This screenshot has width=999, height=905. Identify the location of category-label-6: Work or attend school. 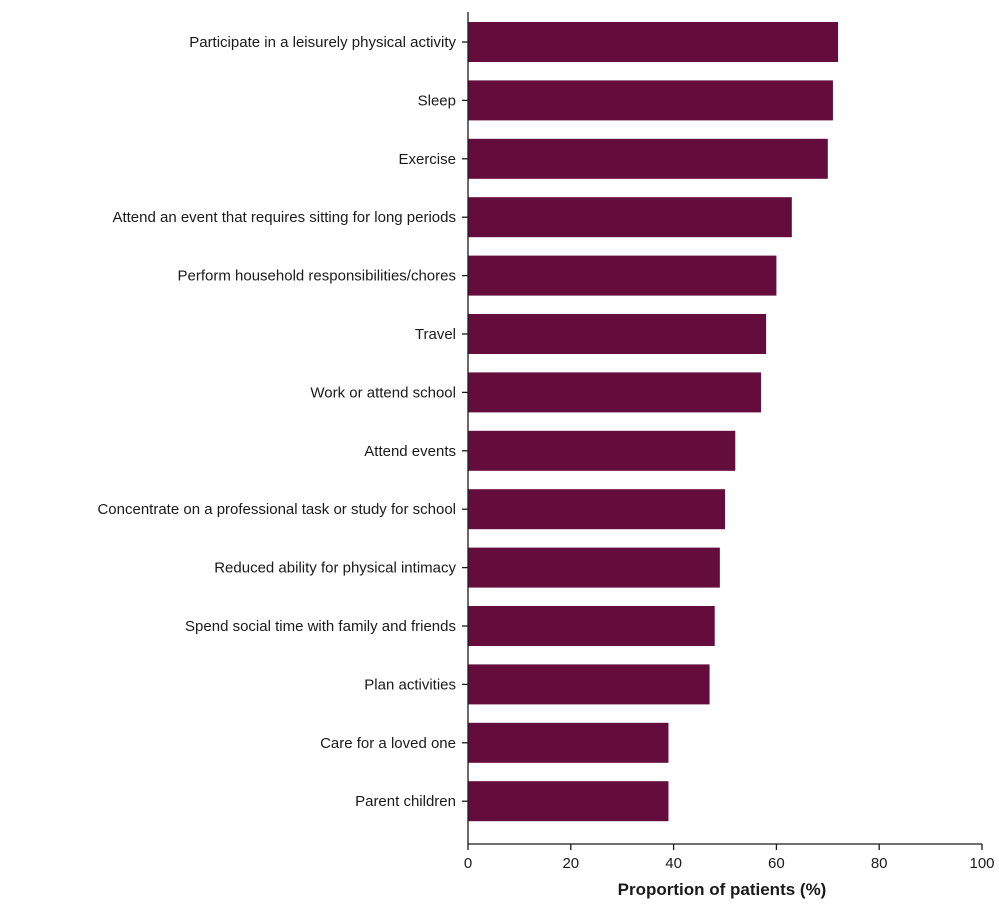
(383, 392).